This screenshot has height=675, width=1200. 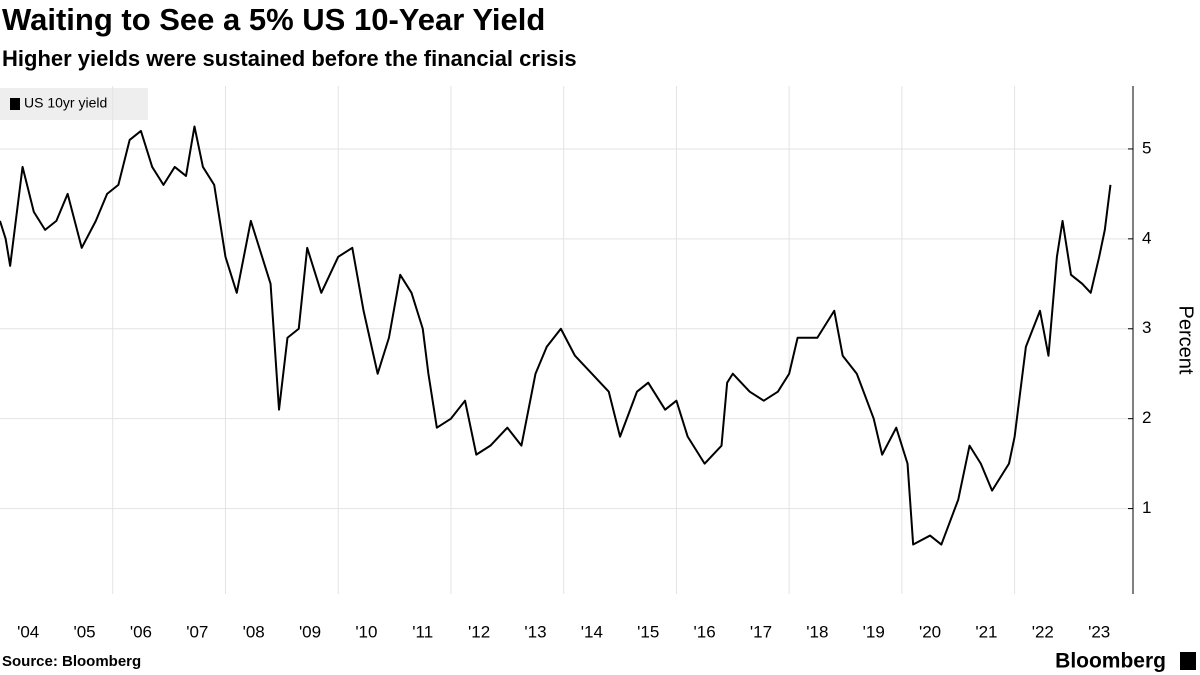 I want to click on x-tick-label: '04, so click(x=28, y=631).